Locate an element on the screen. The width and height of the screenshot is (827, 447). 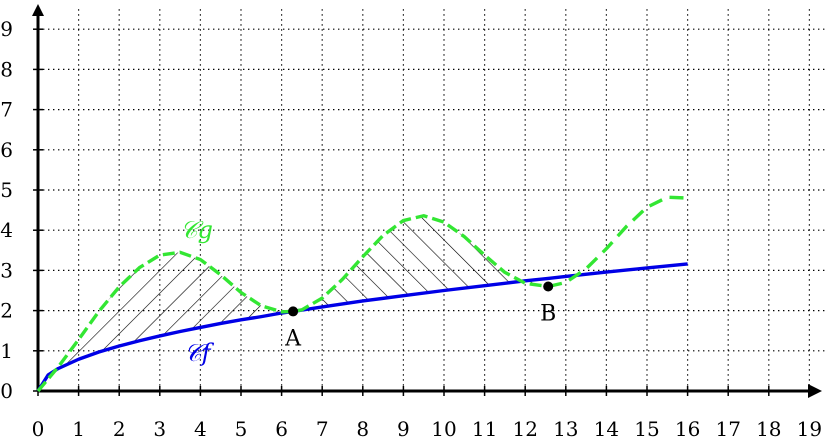
x-tick-label: 11 is located at coordinates (484, 429).